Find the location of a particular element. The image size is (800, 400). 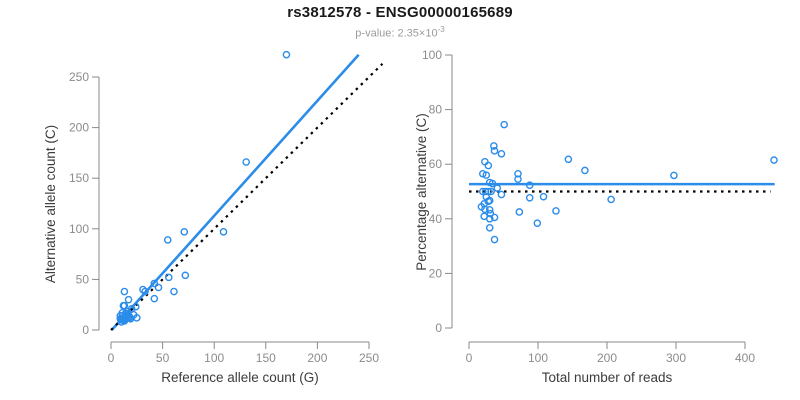

y-tick-label: 20 is located at coordinates (436, 273).